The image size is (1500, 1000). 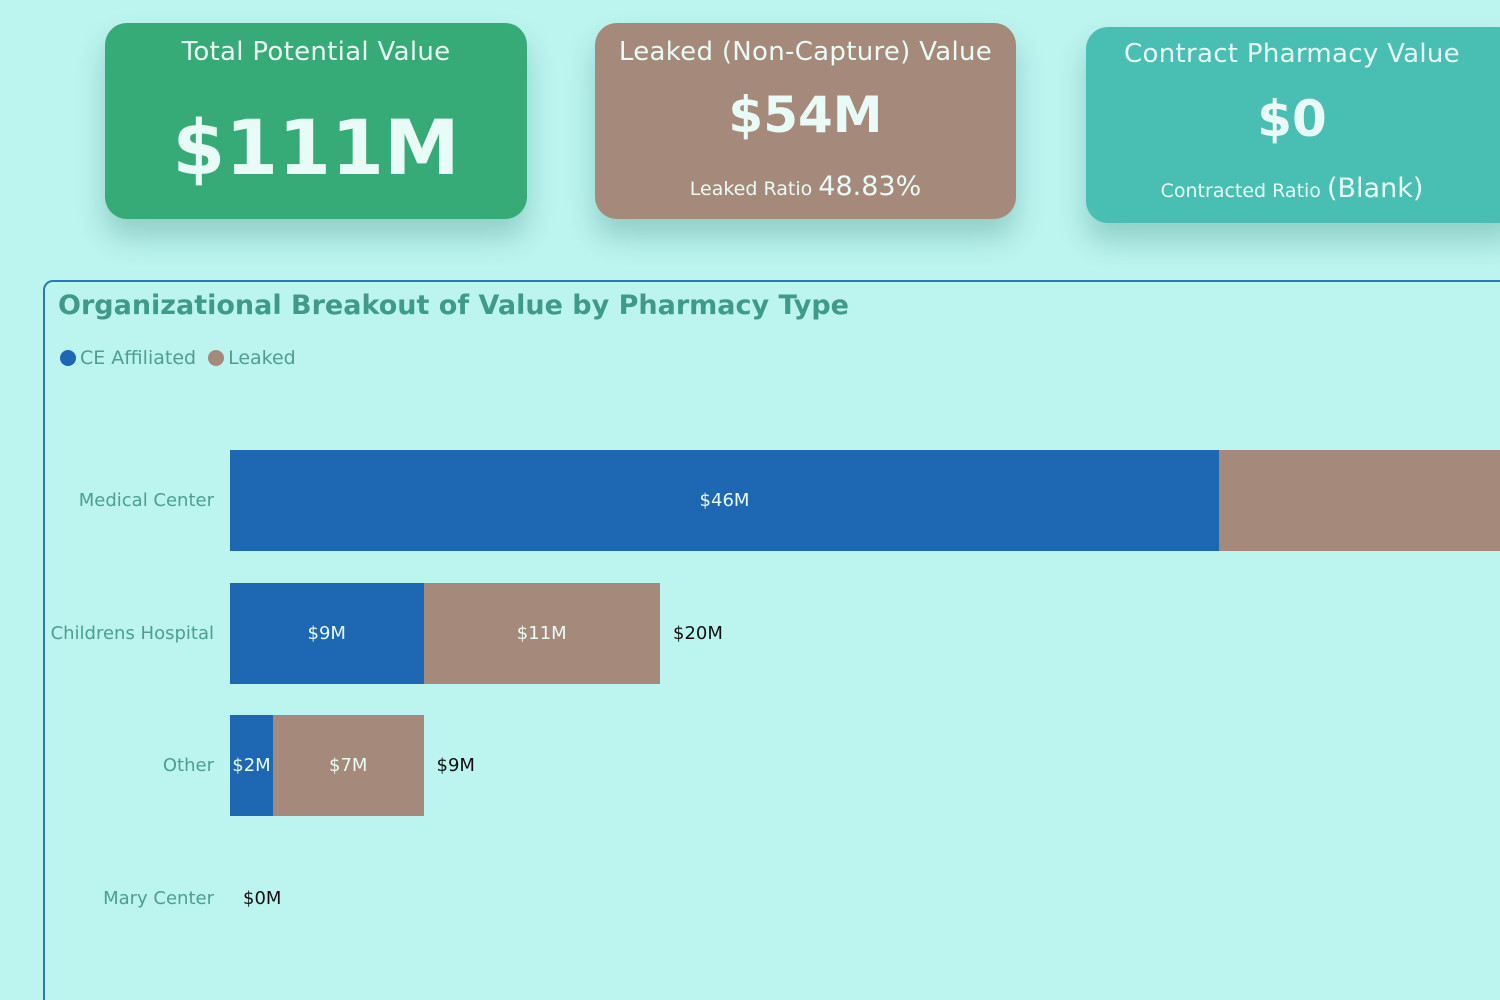 I want to click on ratio-label: Leaked Ratio, so click(x=751, y=189).